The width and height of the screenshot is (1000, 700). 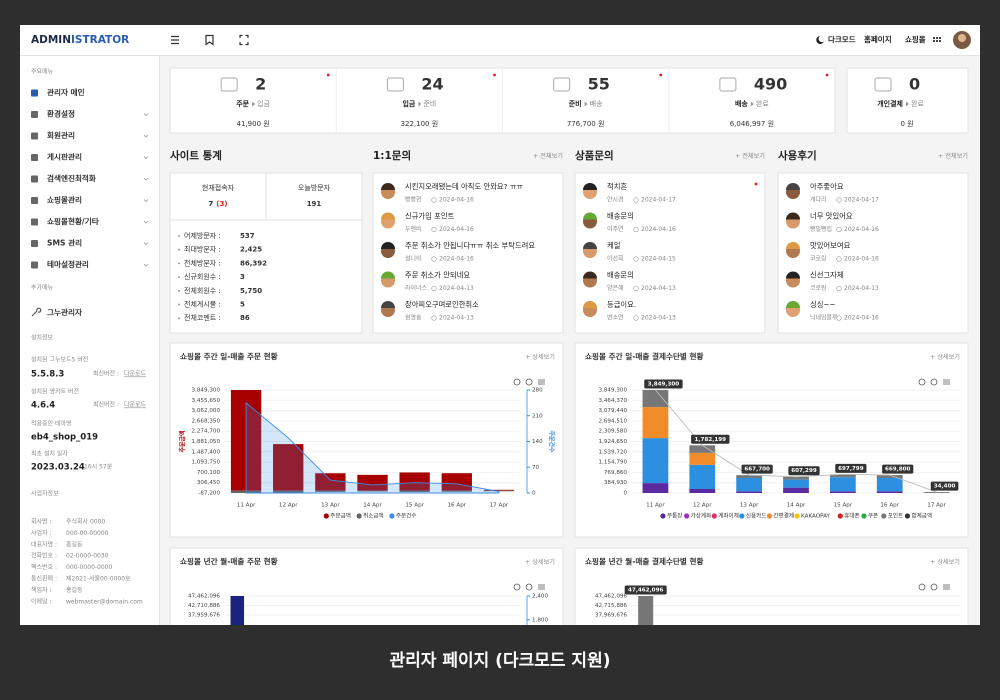 I want to click on header-link: 홈페이지, so click(x=878, y=39).